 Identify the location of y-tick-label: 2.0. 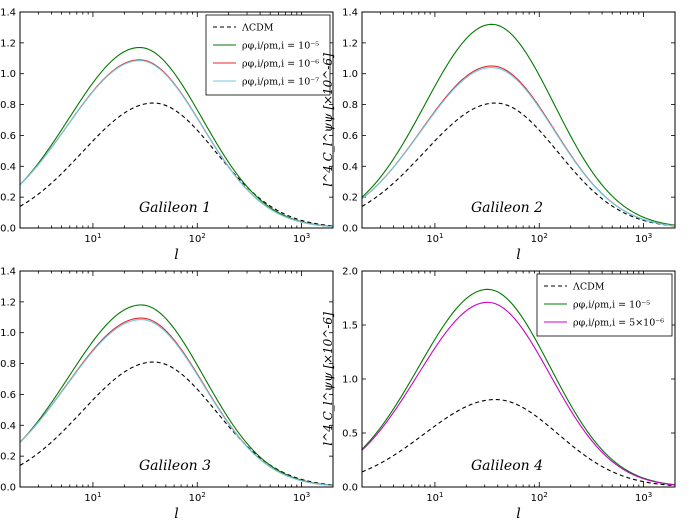
(350, 272).